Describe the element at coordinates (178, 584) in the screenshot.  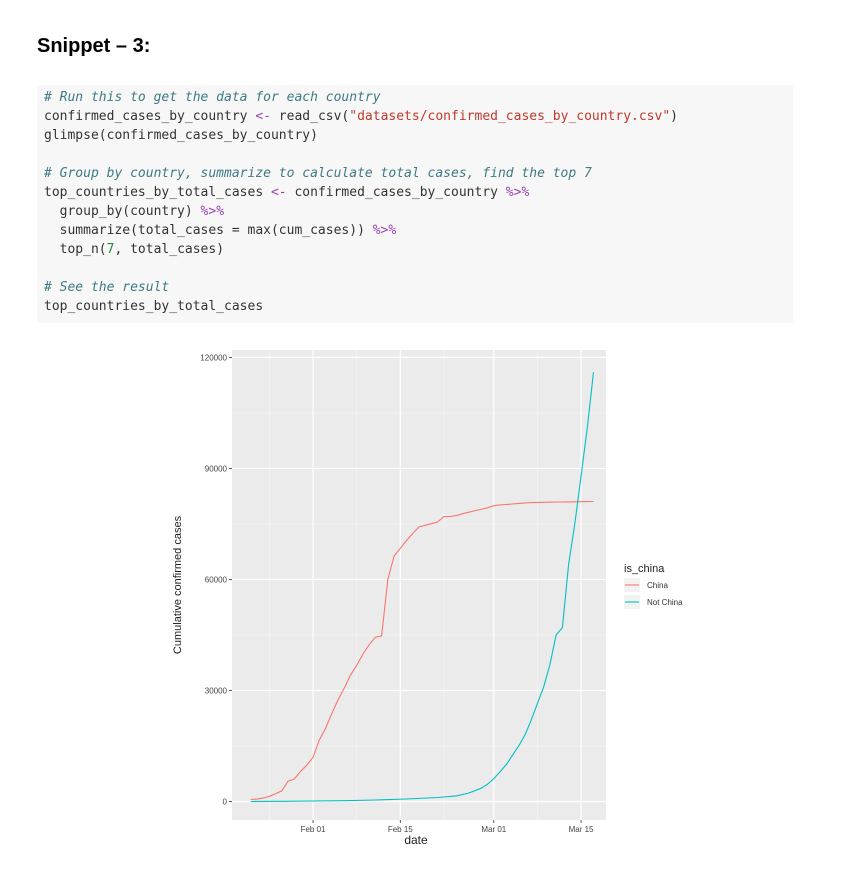
I see `y-axis-label: Cumulative confirmed cases` at that location.